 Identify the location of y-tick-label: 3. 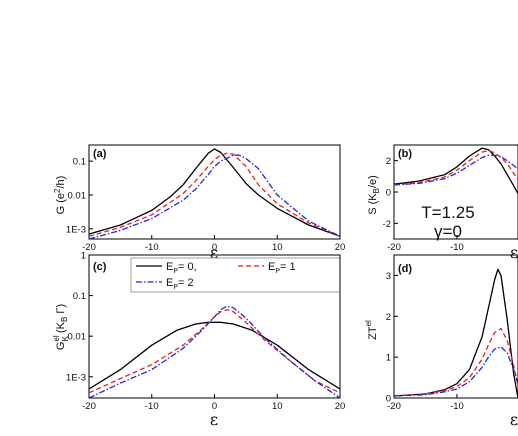
(388, 276).